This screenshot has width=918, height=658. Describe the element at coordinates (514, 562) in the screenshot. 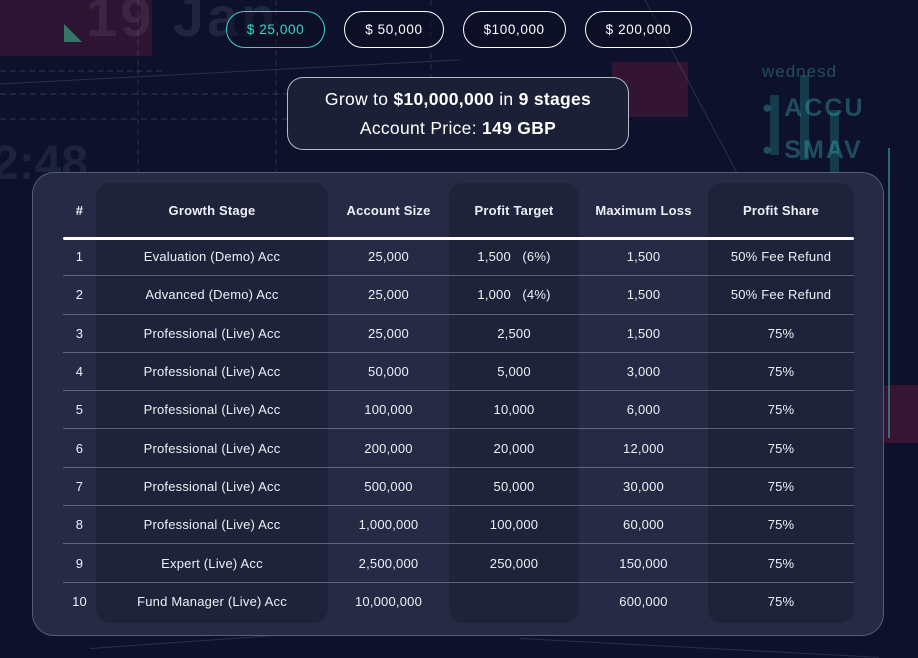

I see `table-cell-r9-c3: 250,000` at that location.